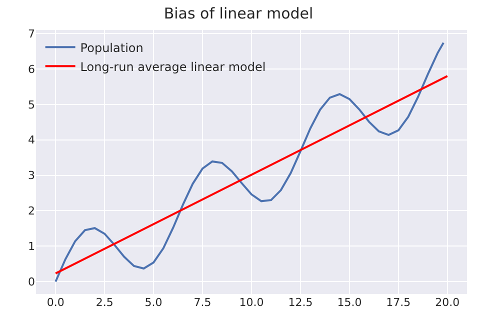  Describe the element at coordinates (173, 67) in the screenshot. I see `legend-label: Long-run average linear model` at that location.